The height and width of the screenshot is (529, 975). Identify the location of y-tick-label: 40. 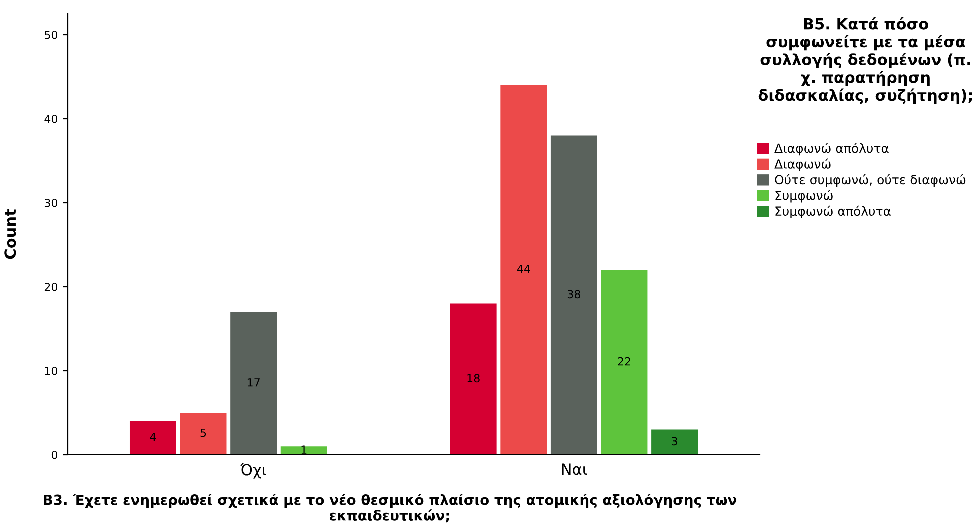
(51, 119).